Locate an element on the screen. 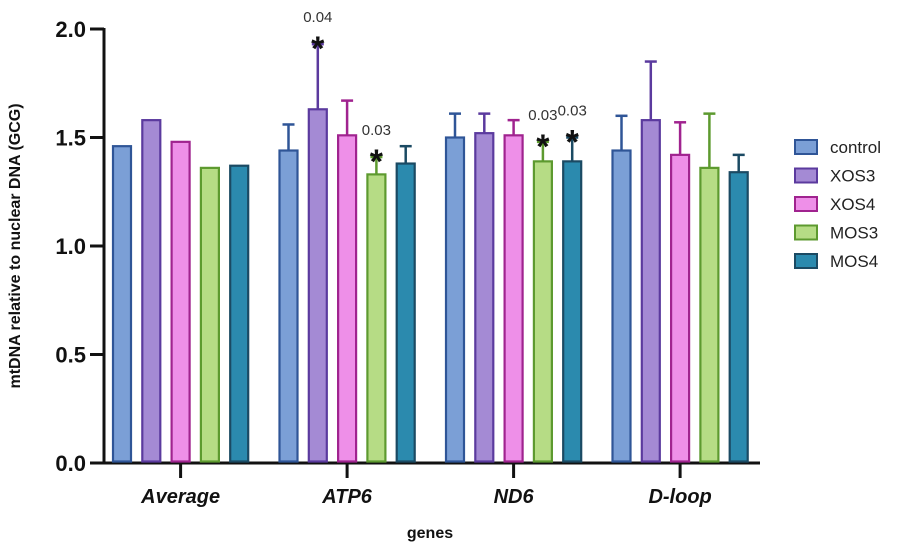 This screenshot has width=901, height=551. x-tick-label: ND6 is located at coordinates (514, 497).